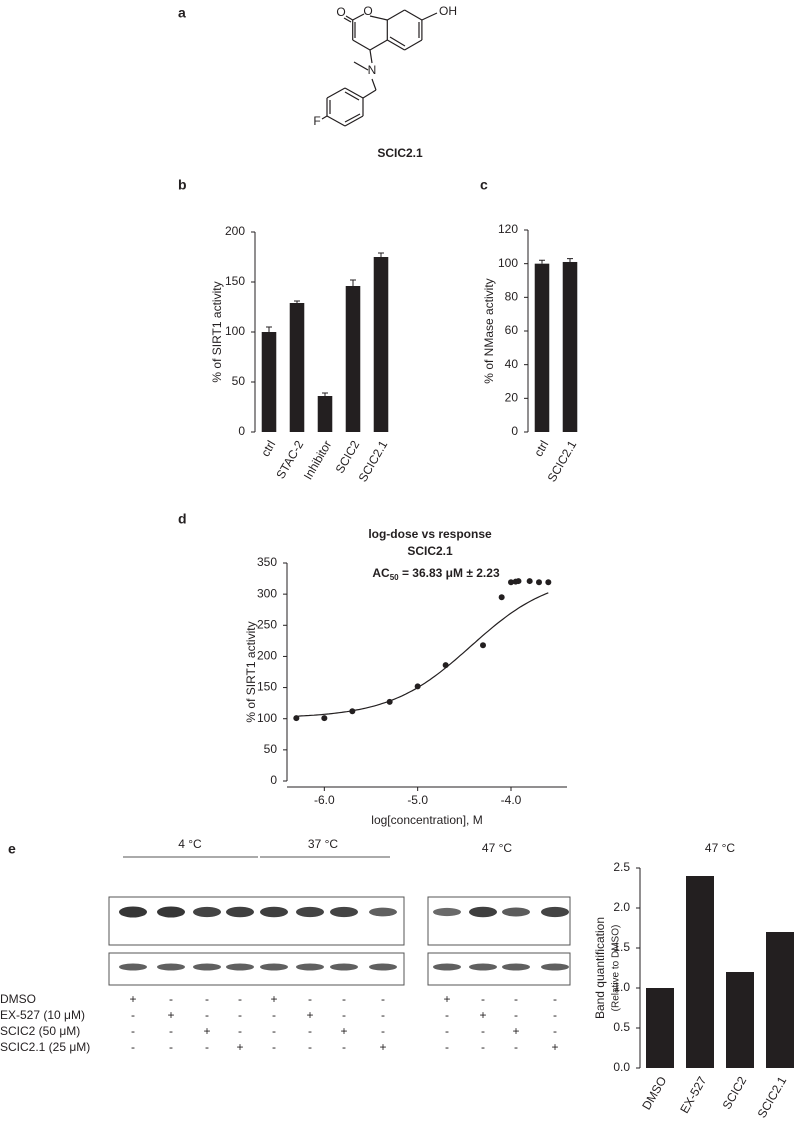 The image size is (800, 1128). What do you see at coordinates (621, 987) in the screenshot?
I see `y-tick-label: 1.0` at bounding box center [621, 987].